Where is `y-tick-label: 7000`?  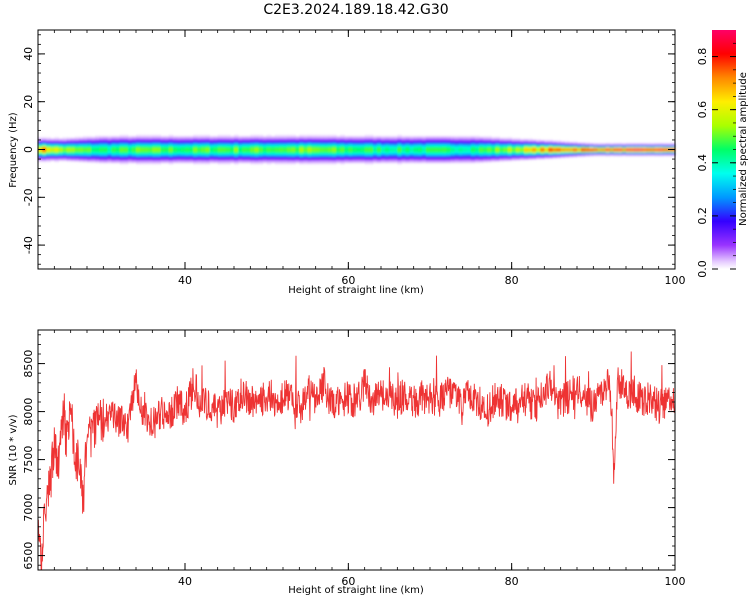
y-tick-label: 7000 is located at coordinates (28, 508).